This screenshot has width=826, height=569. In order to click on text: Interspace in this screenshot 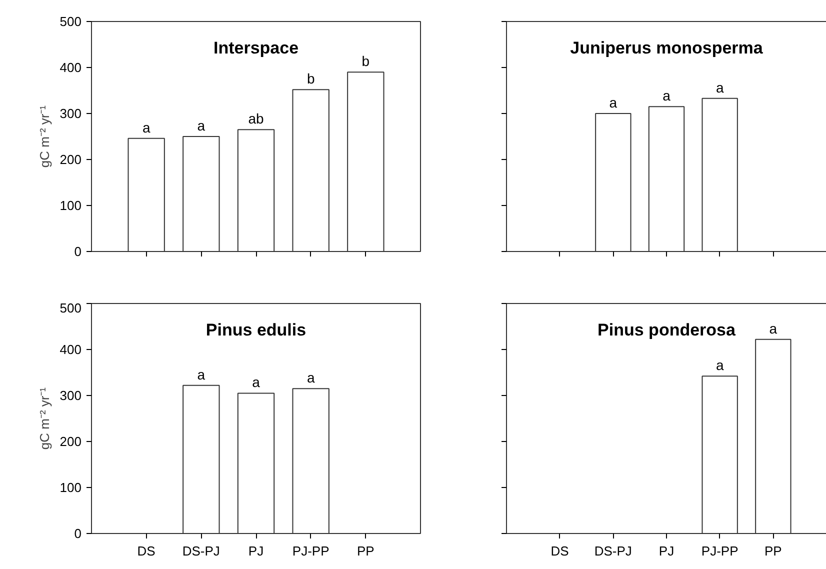, I will do `click(256, 48)`.